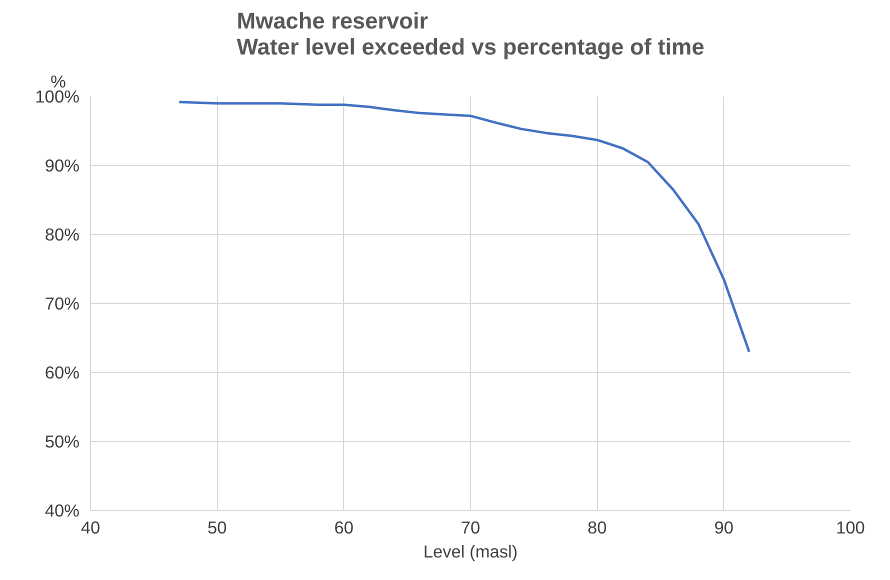  What do you see at coordinates (62, 372) in the screenshot?
I see `y-tick-label: 60%` at bounding box center [62, 372].